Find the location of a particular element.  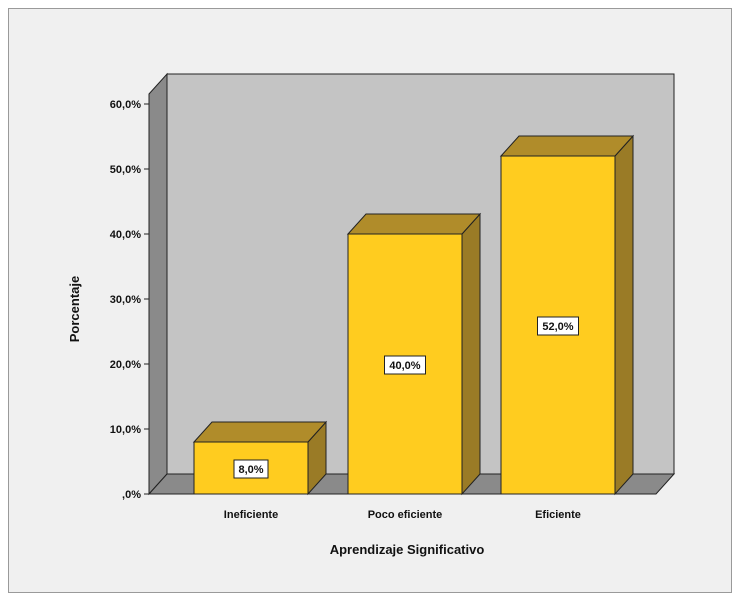

value-label: 40,0% is located at coordinates (404, 366).